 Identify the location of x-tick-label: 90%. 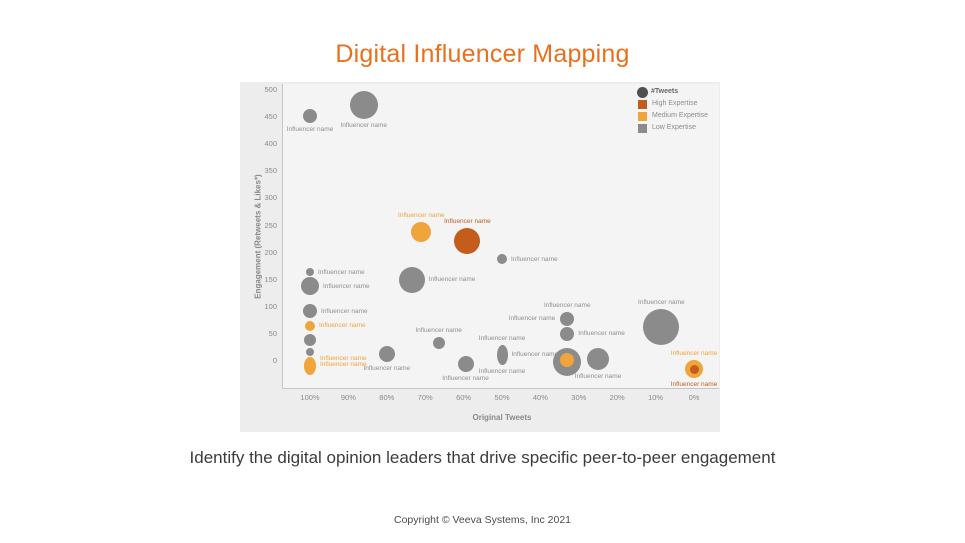
(348, 397).